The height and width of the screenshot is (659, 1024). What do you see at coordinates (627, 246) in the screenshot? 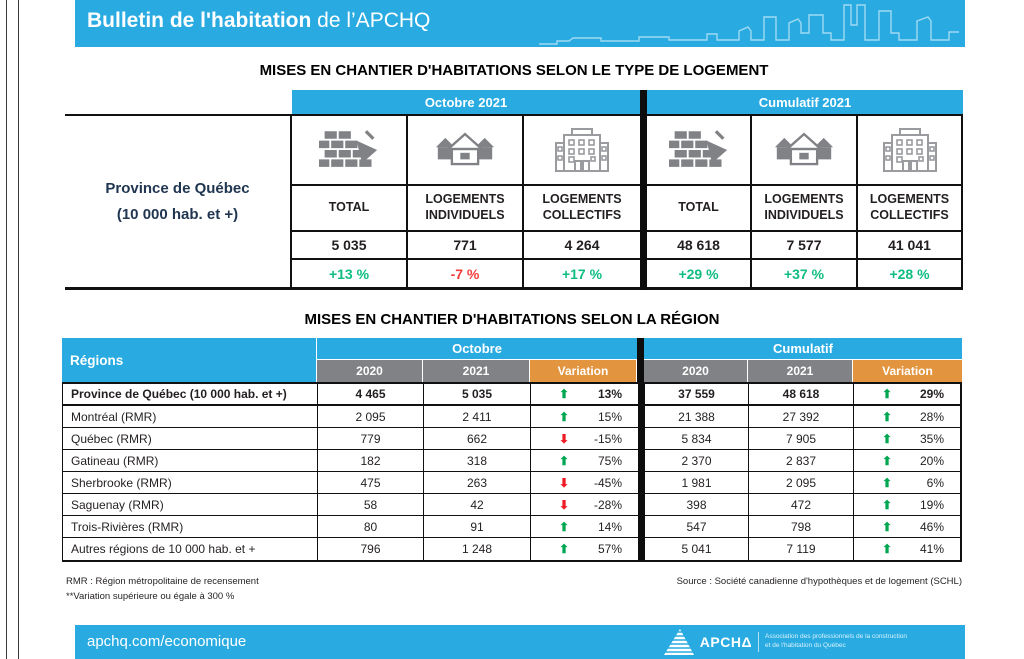
I see `table1-row: 5 035 771 4 264 48 618 7 577 41 041` at bounding box center [627, 246].